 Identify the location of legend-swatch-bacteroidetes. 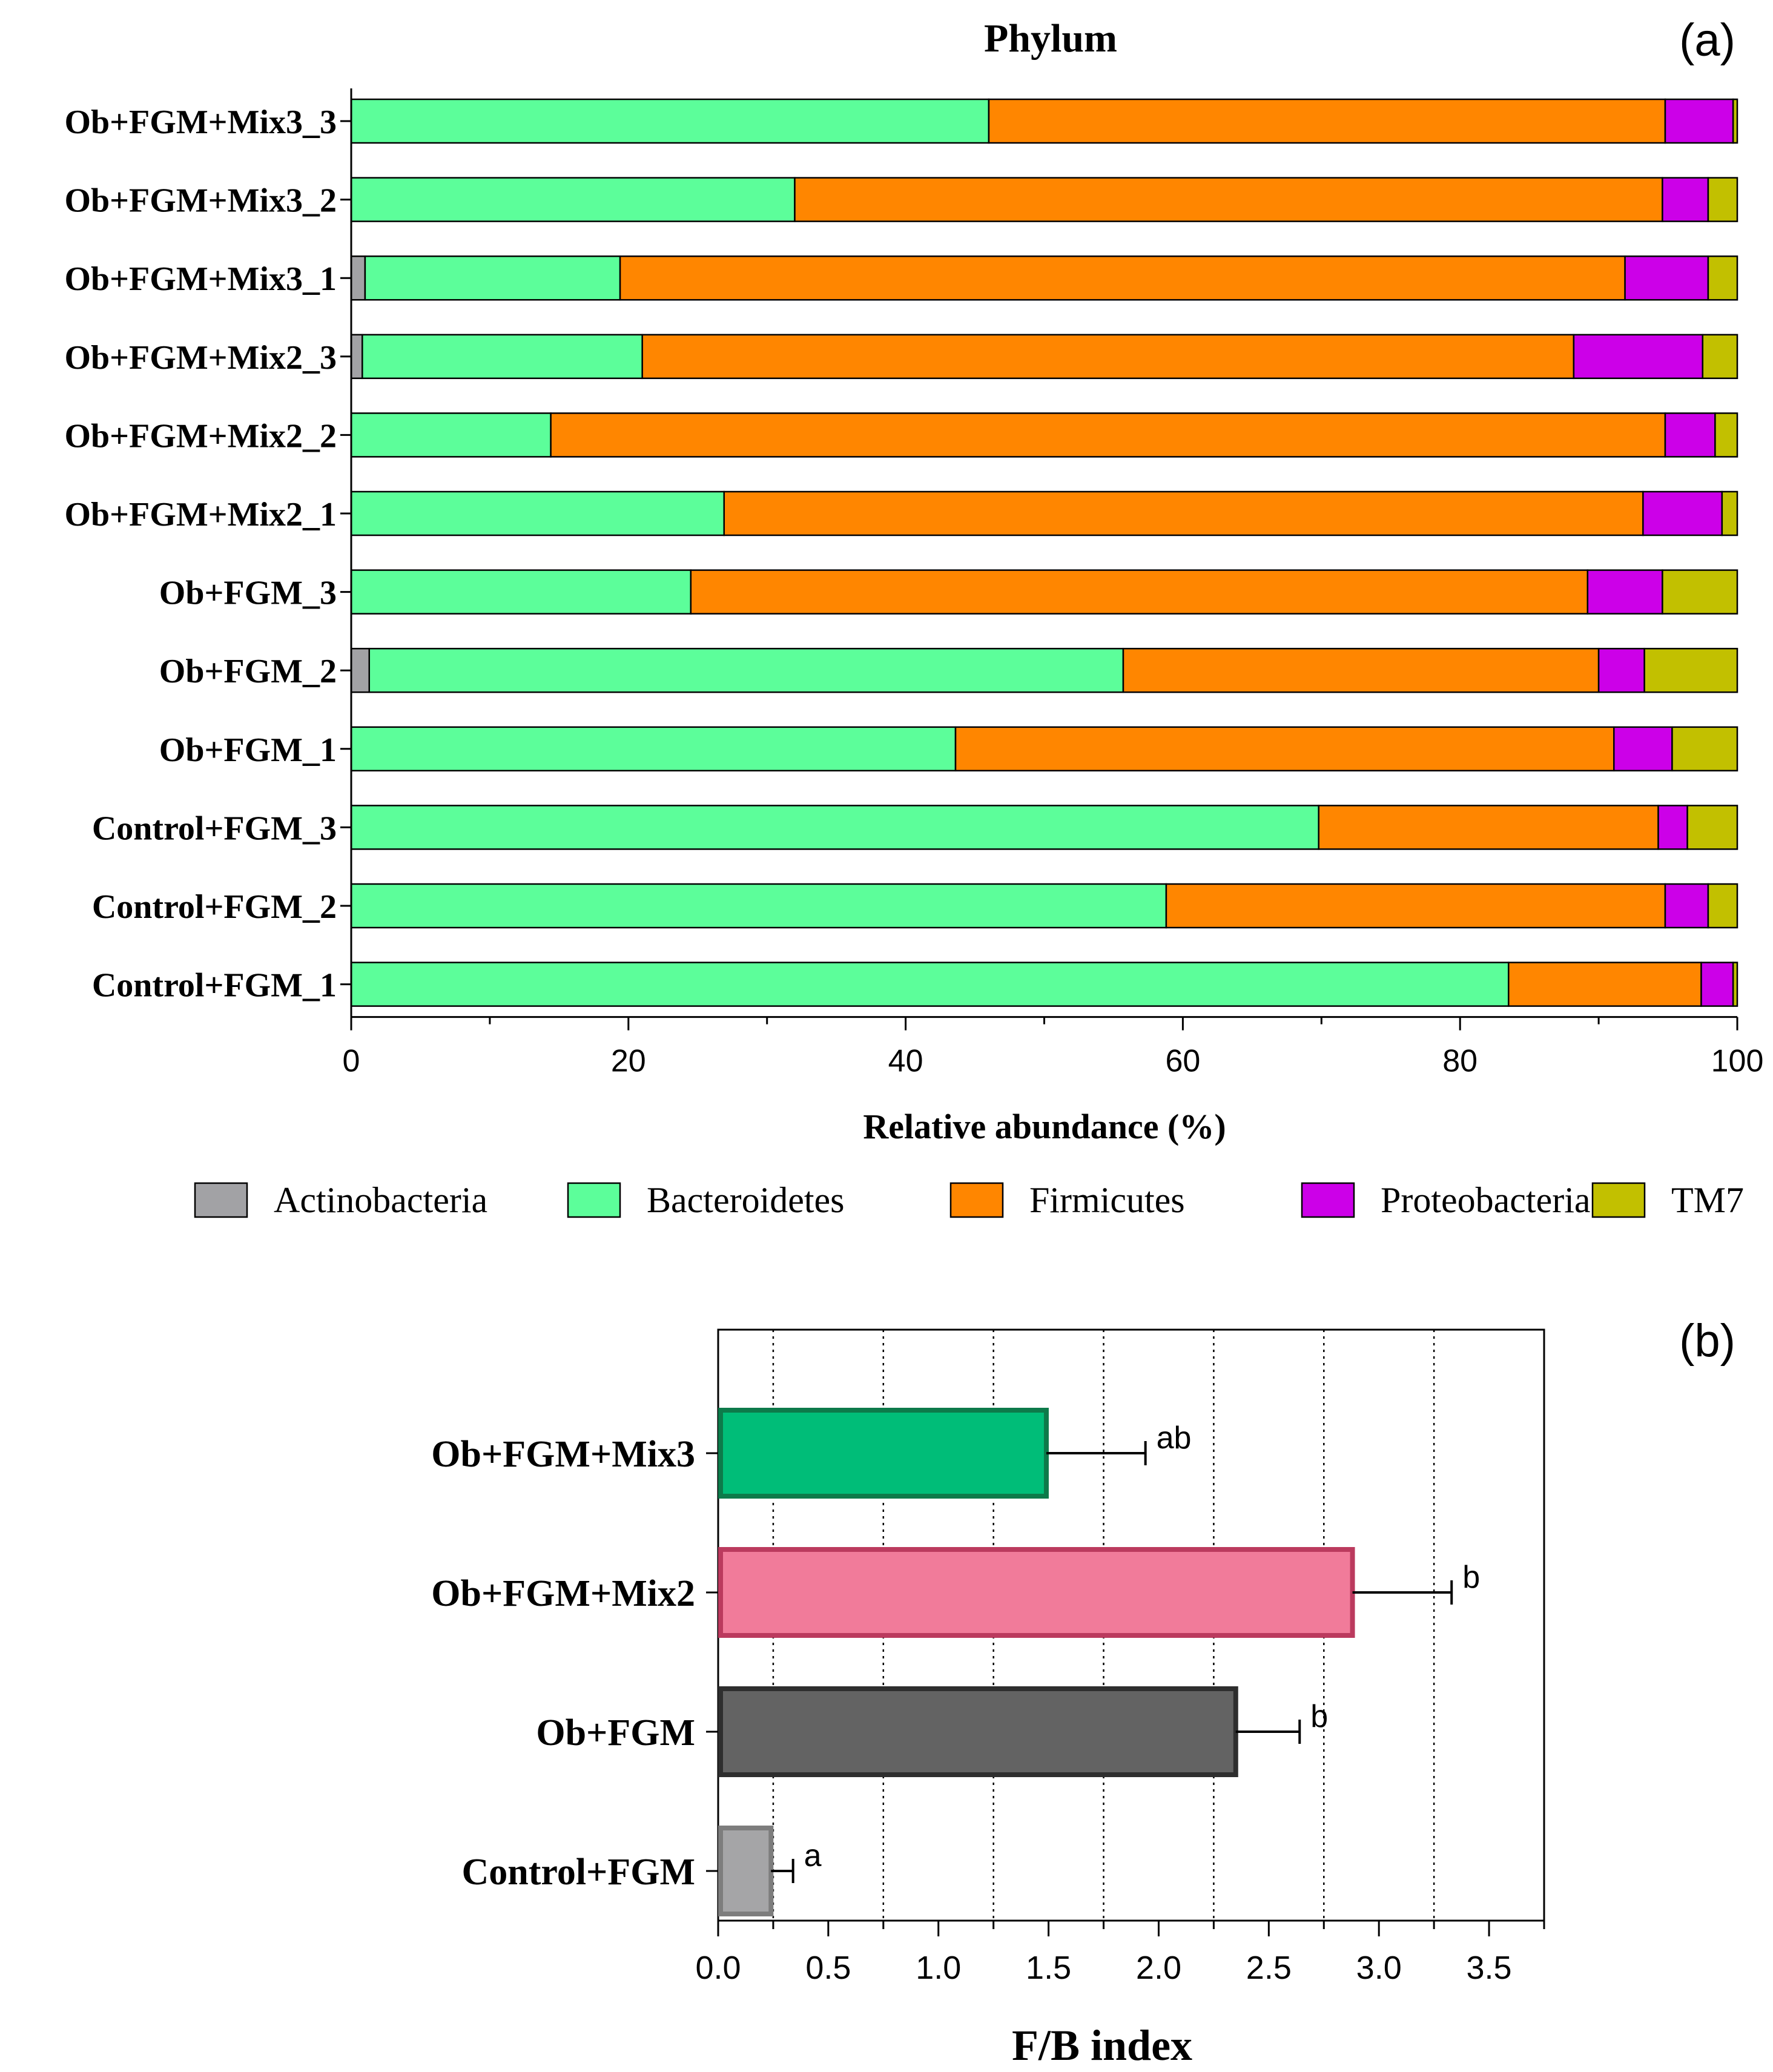
(594, 1200).